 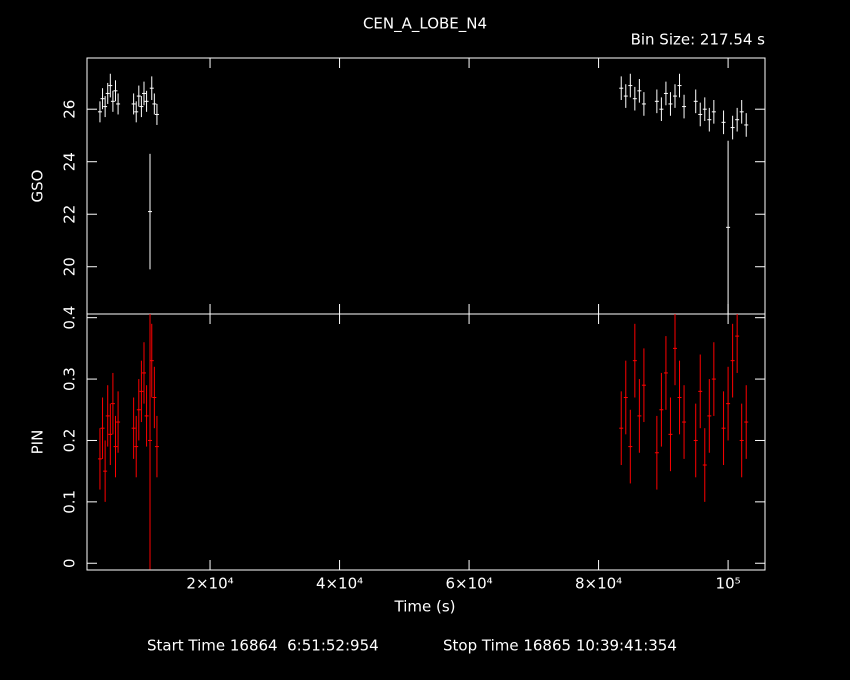 I want to click on bin-size: Bin Size: 217.54 s, so click(x=698, y=40).